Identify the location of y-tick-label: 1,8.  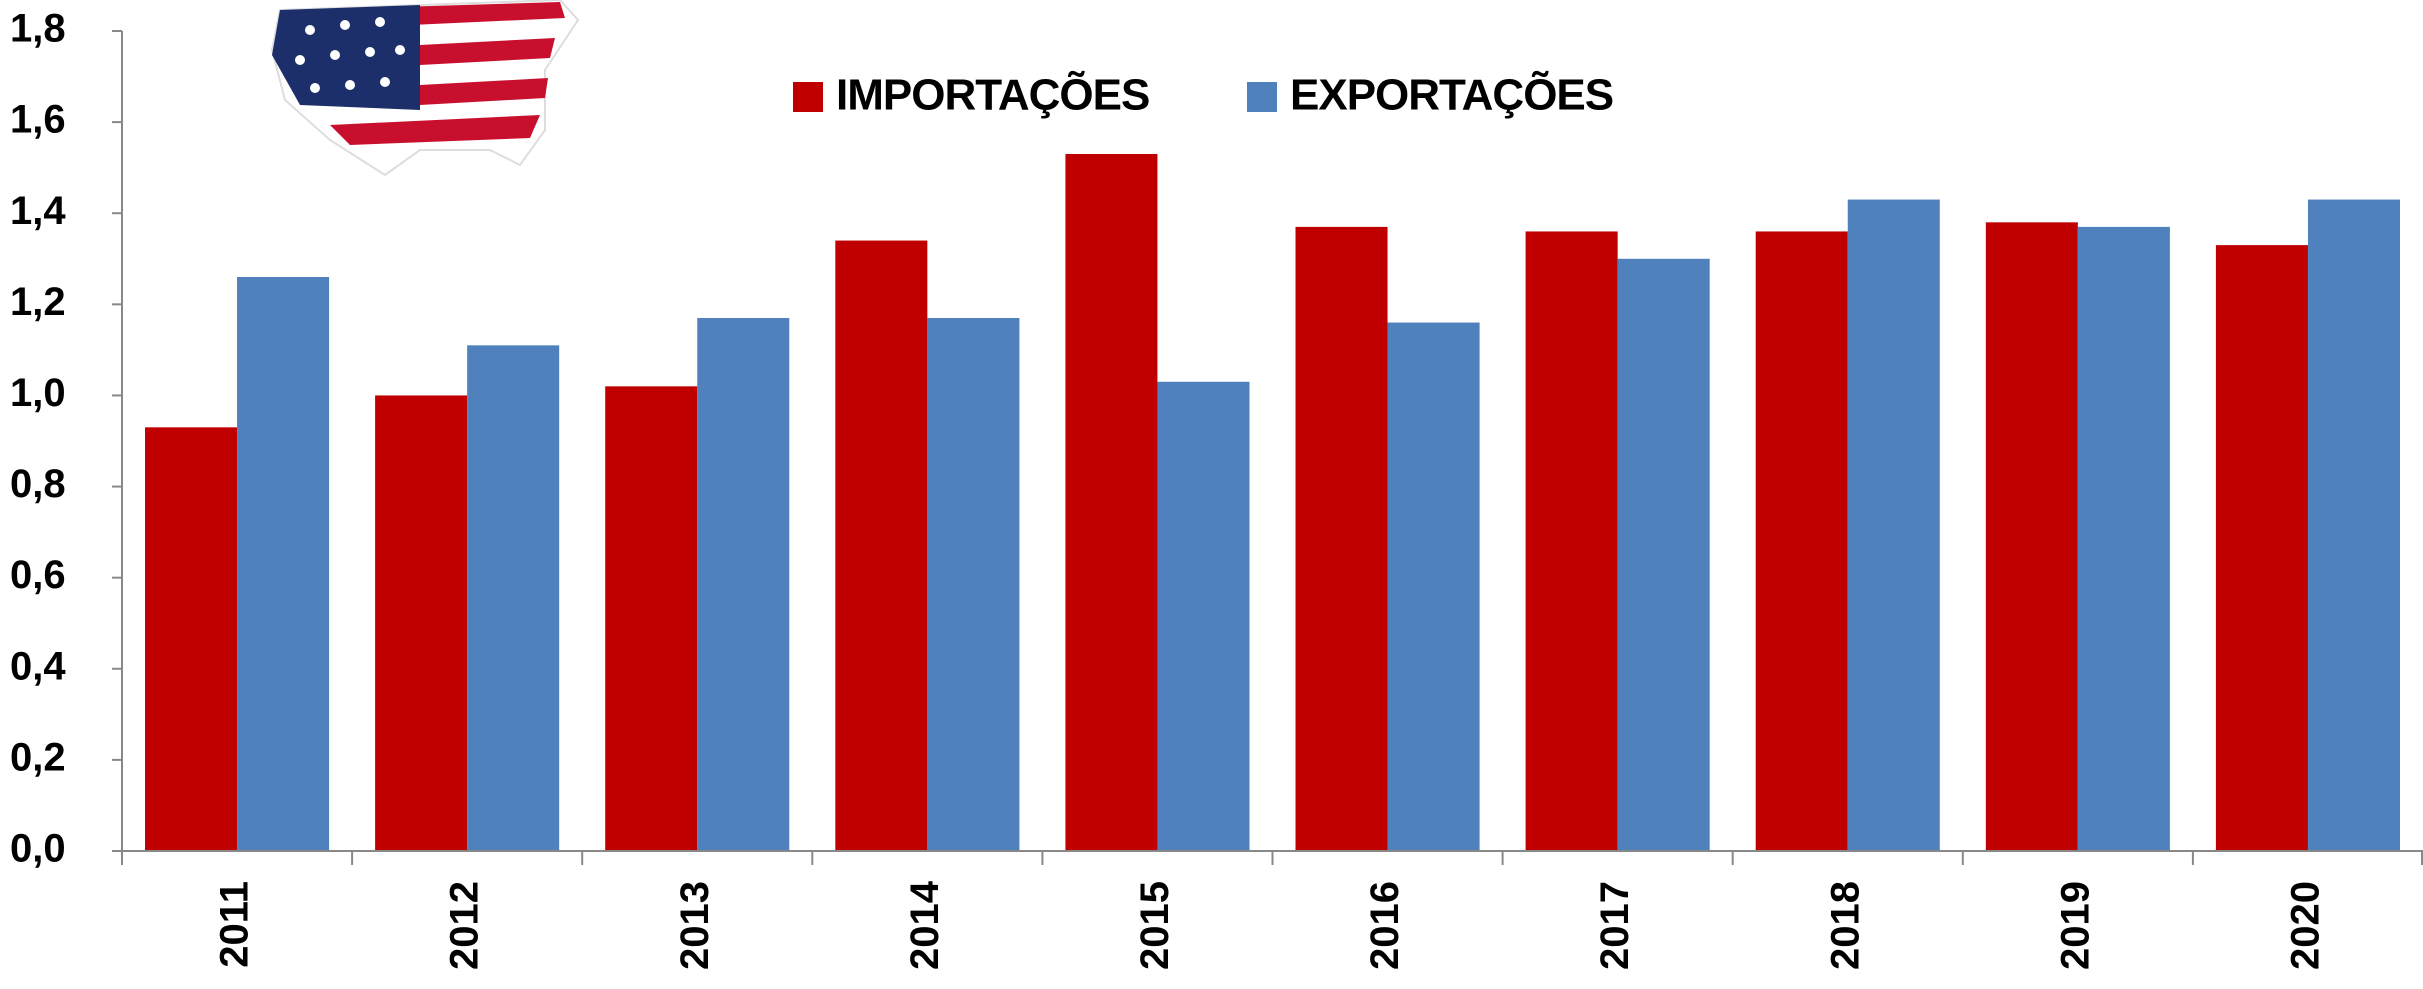
(38, 29).